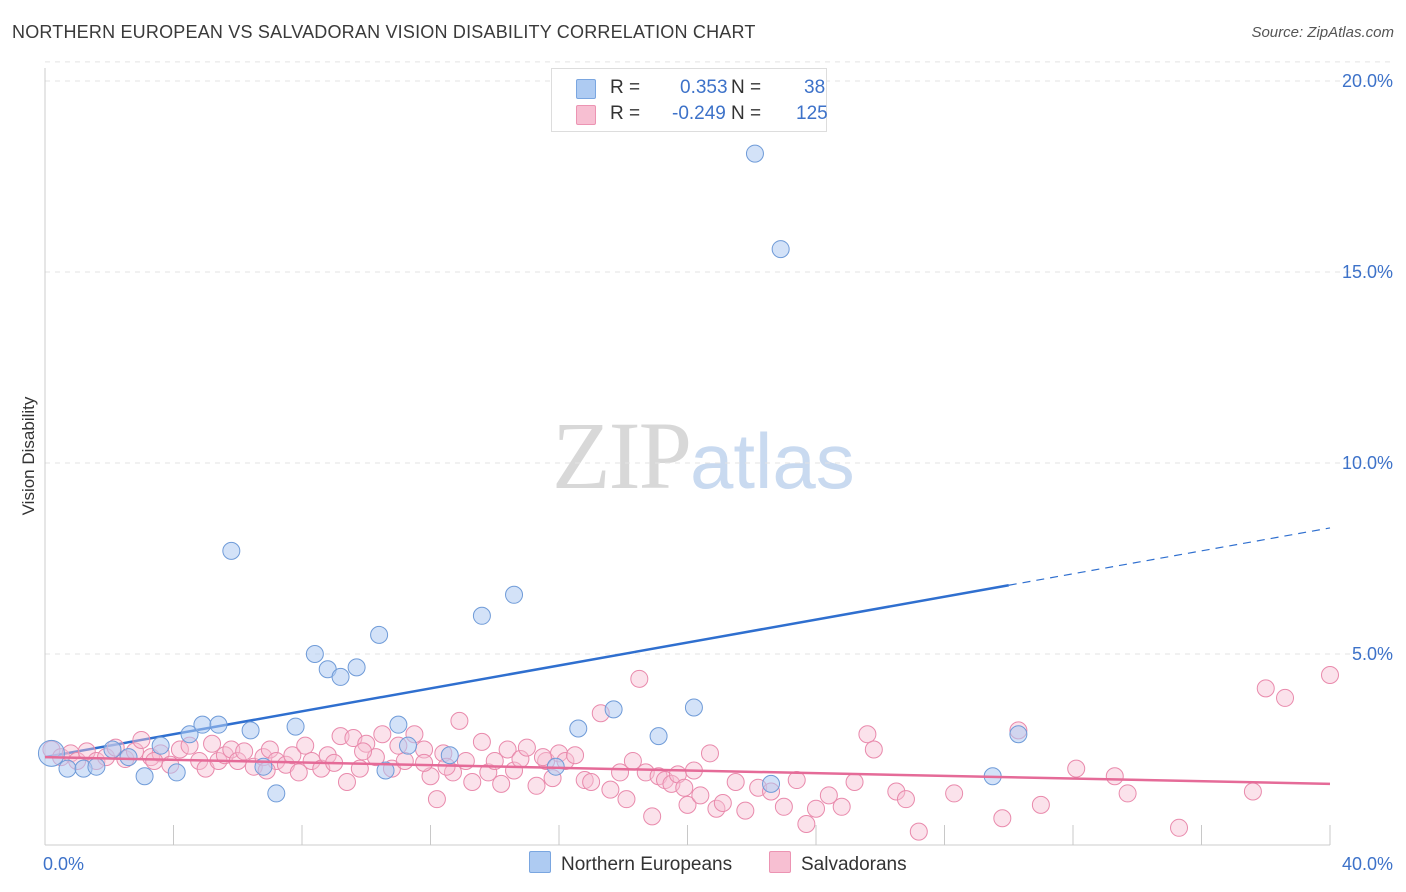  Describe the element at coordinates (586, 115) in the screenshot. I see `legend-swatch-pink` at that location.